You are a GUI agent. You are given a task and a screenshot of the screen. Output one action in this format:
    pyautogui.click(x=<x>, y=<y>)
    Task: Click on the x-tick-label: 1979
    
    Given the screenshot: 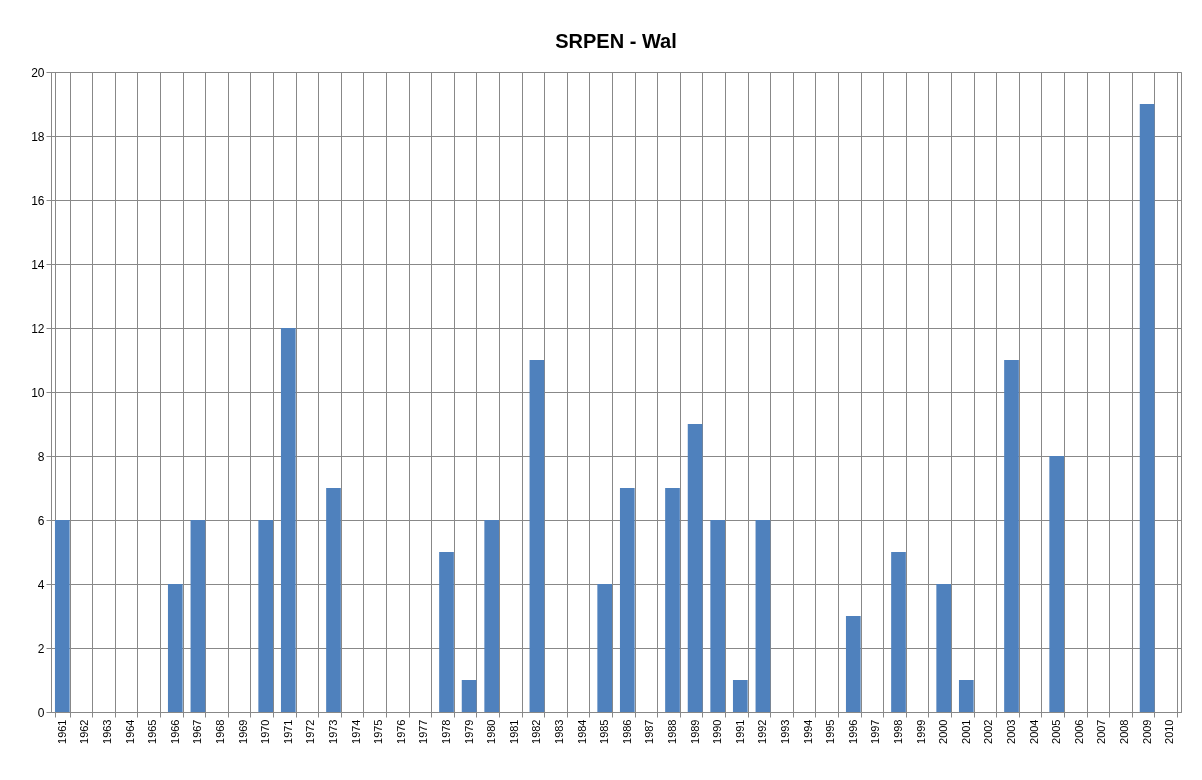 What is the action you would take?
    pyautogui.click(x=468, y=731)
    